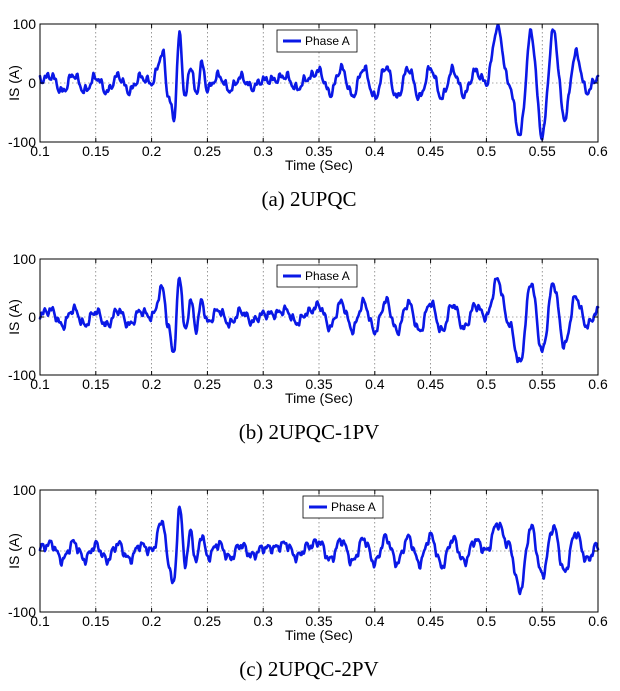 Image resolution: width=620 pixels, height=691 pixels. Describe the element at coordinates (309, 432) in the screenshot. I see `panel-caption: (b) 2UPQC-1PV` at that location.